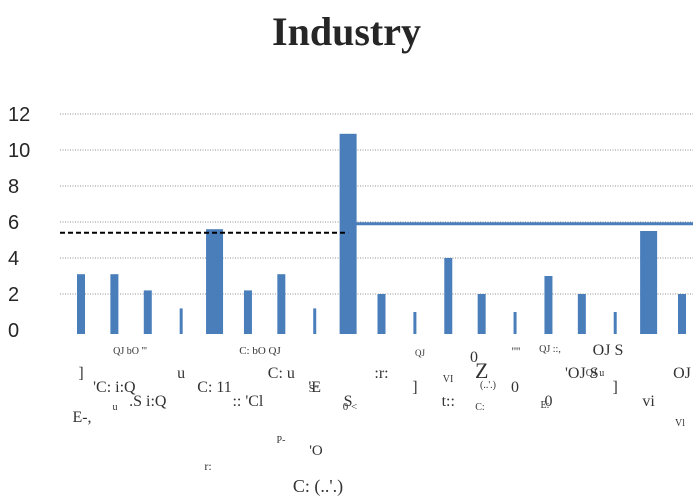  Describe the element at coordinates (550, 349) in the screenshot. I see `garbled-fragment: QJ ::,` at that location.